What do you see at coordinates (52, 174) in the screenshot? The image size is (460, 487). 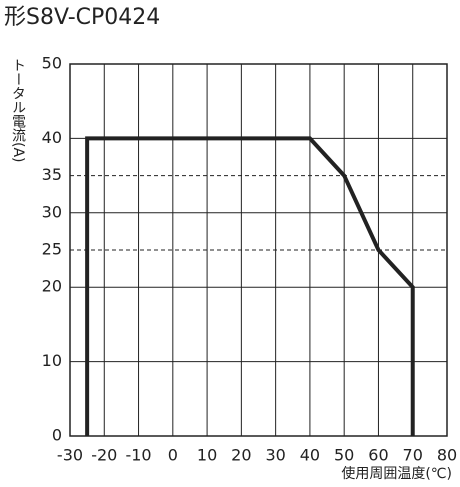 I see `y-tick-label: 35` at bounding box center [52, 174].